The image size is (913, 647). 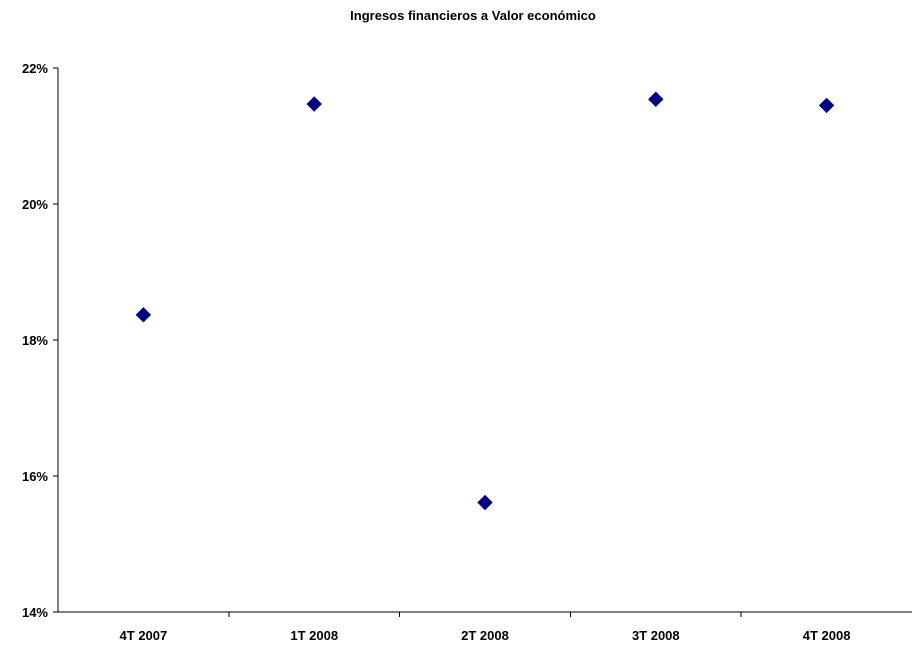 What do you see at coordinates (35, 612) in the screenshot?
I see `y-tick-label: 14%` at bounding box center [35, 612].